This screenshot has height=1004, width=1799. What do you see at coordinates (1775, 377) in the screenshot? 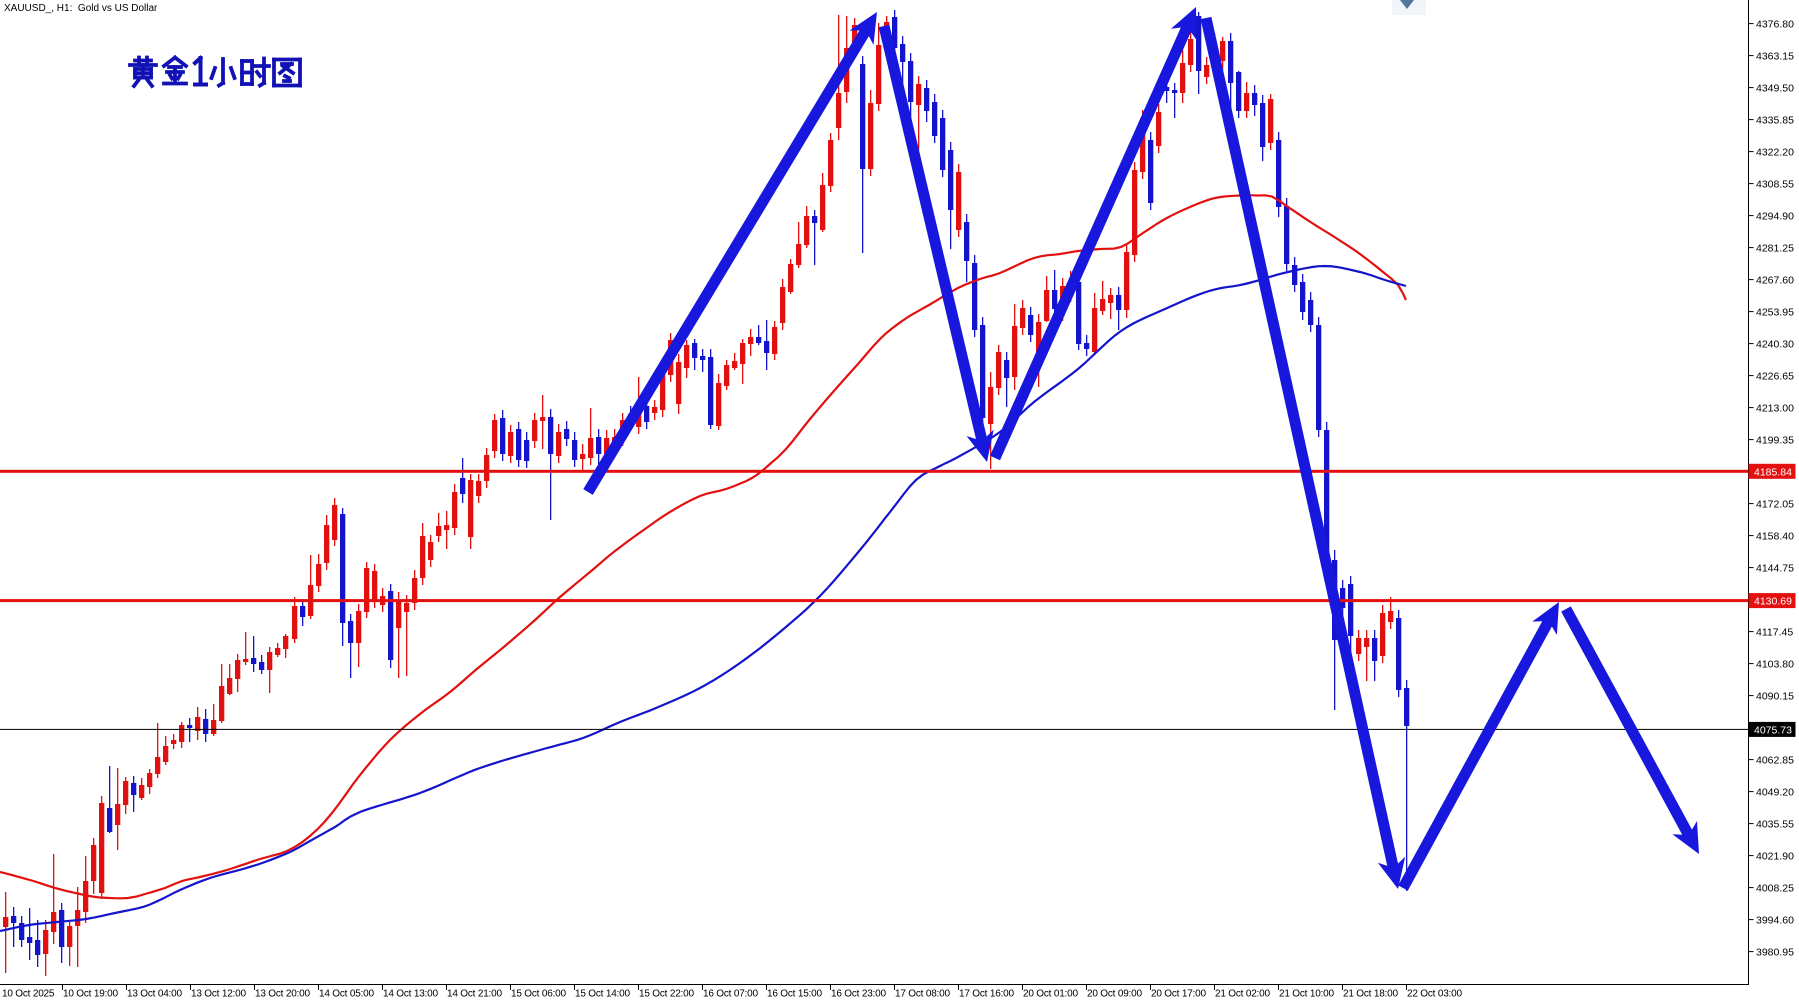
I see `svg-text: 4226.65` at bounding box center [1775, 377].